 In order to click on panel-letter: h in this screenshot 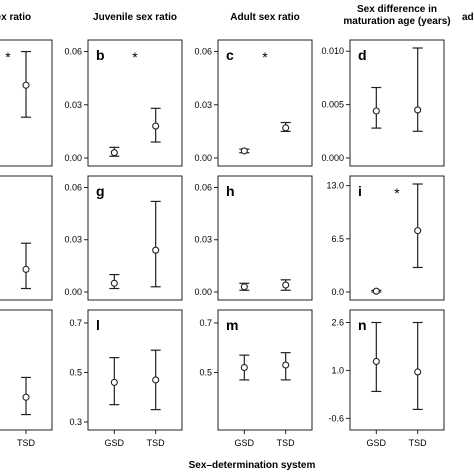, I will do `click(230, 191)`.